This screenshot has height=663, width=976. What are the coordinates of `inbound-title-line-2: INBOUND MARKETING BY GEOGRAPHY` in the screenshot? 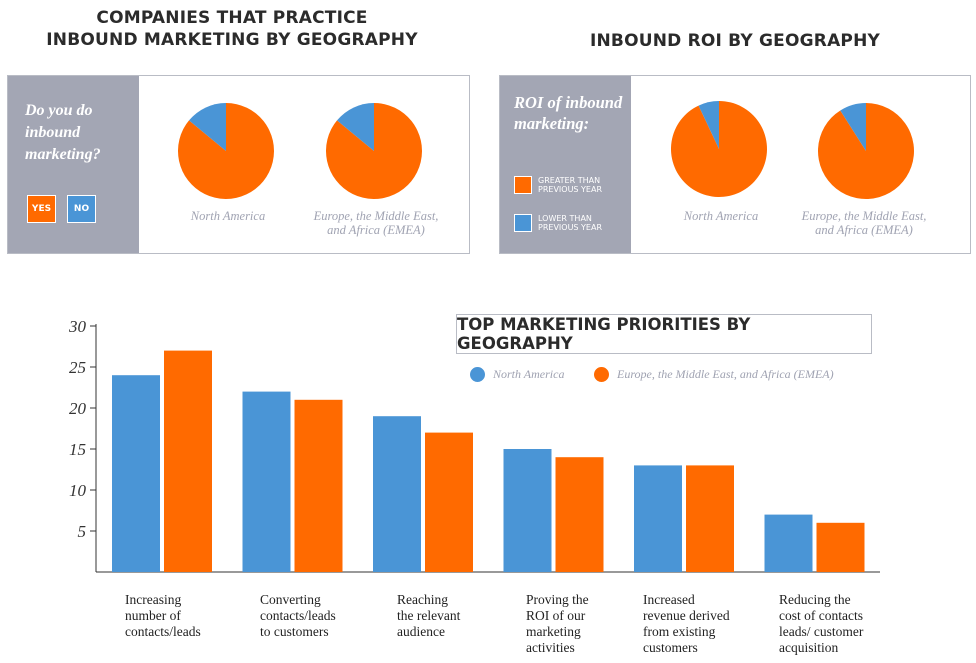 It's located at (232, 40).